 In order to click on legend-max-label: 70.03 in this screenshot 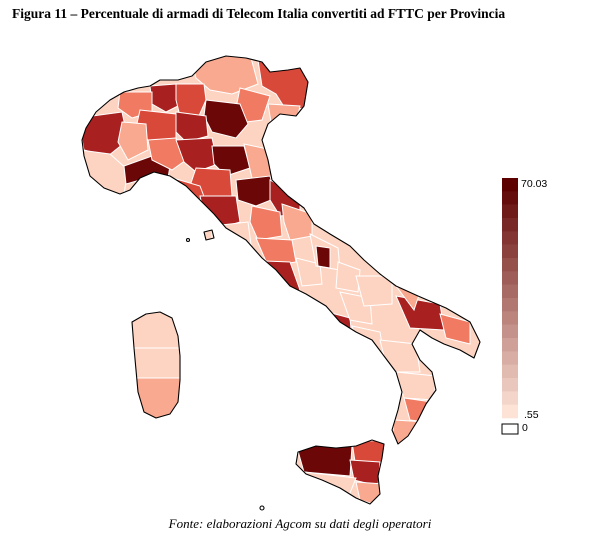, I will do `click(534, 184)`.